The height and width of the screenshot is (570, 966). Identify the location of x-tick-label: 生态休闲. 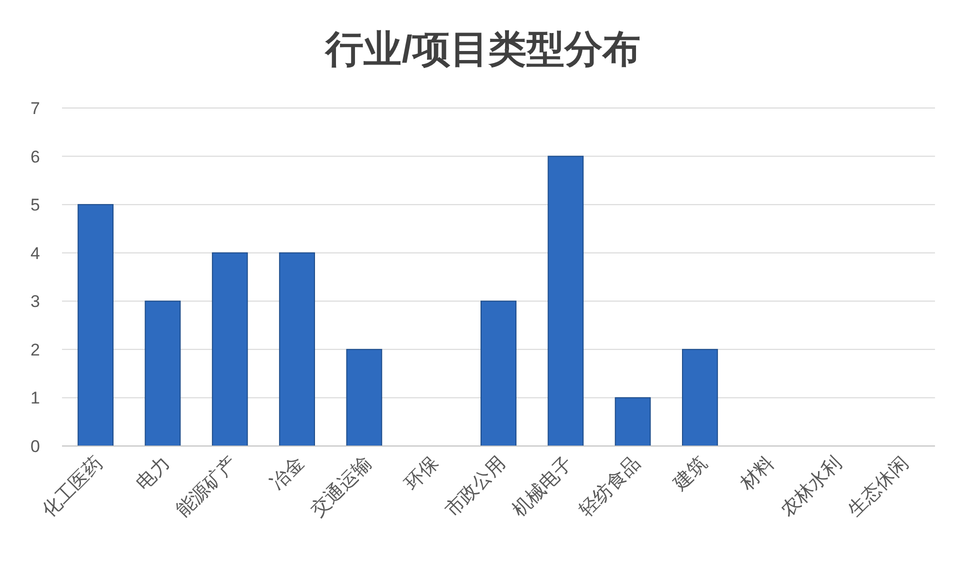
(878, 487).